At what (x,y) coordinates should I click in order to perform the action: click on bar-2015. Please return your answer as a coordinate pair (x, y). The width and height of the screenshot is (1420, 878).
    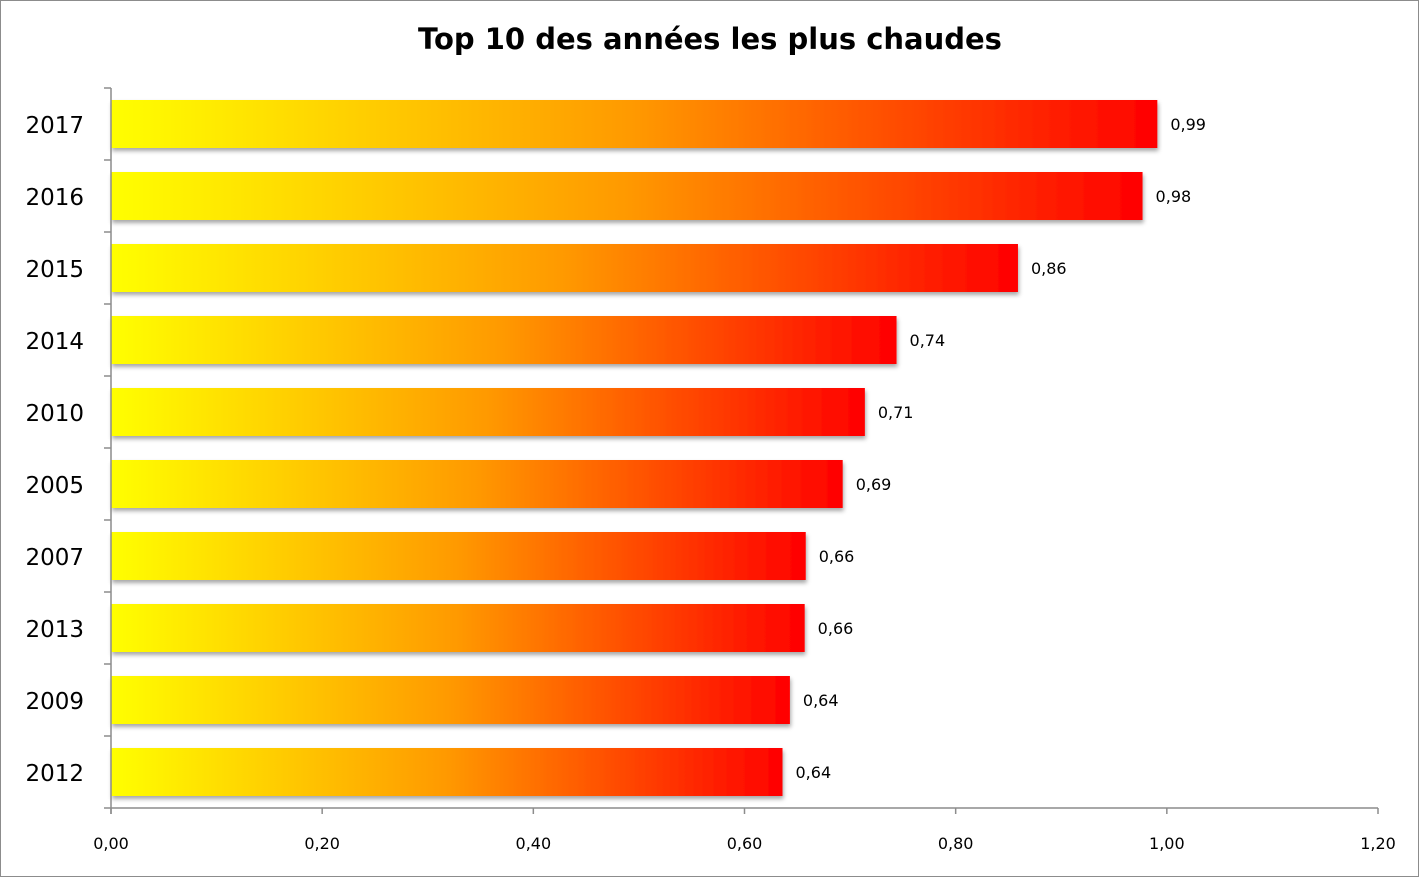
    Looking at the image, I should click on (564, 268).